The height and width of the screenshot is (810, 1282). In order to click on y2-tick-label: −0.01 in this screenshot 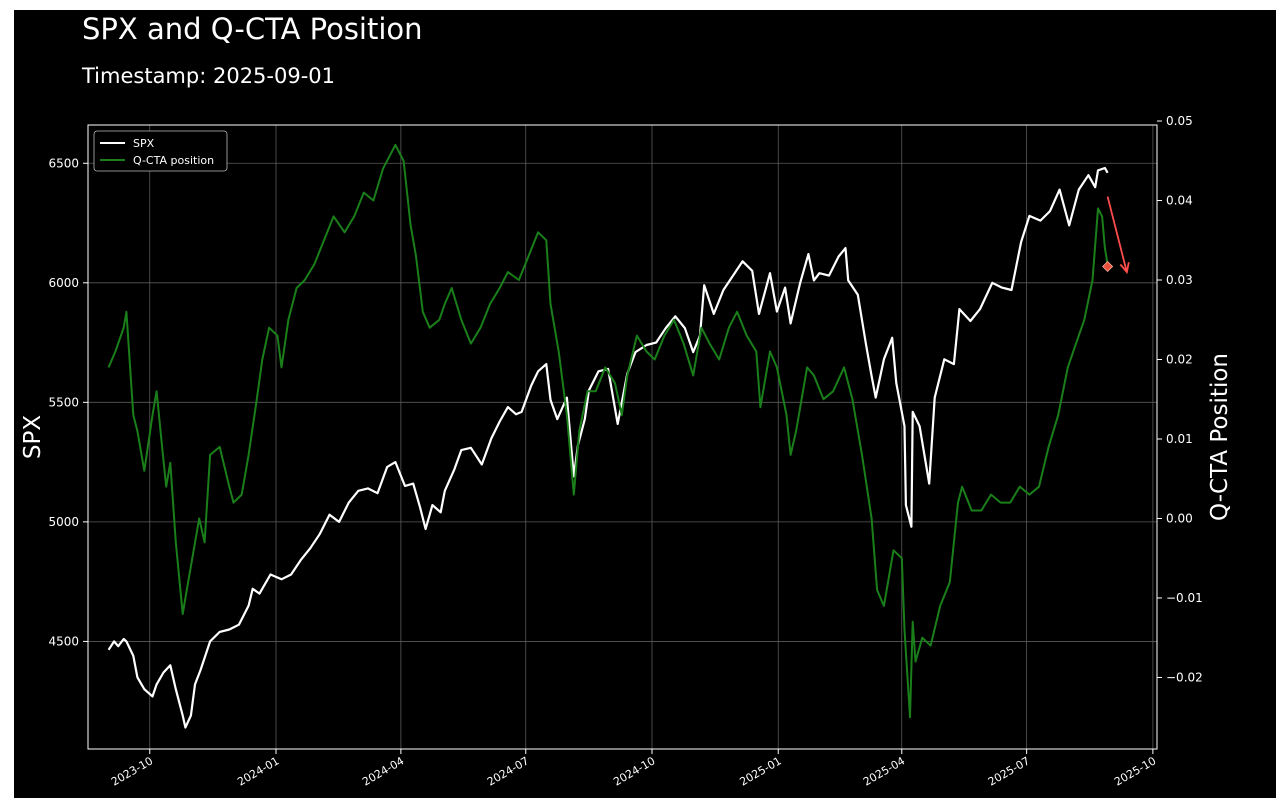, I will do `click(1184, 598)`.